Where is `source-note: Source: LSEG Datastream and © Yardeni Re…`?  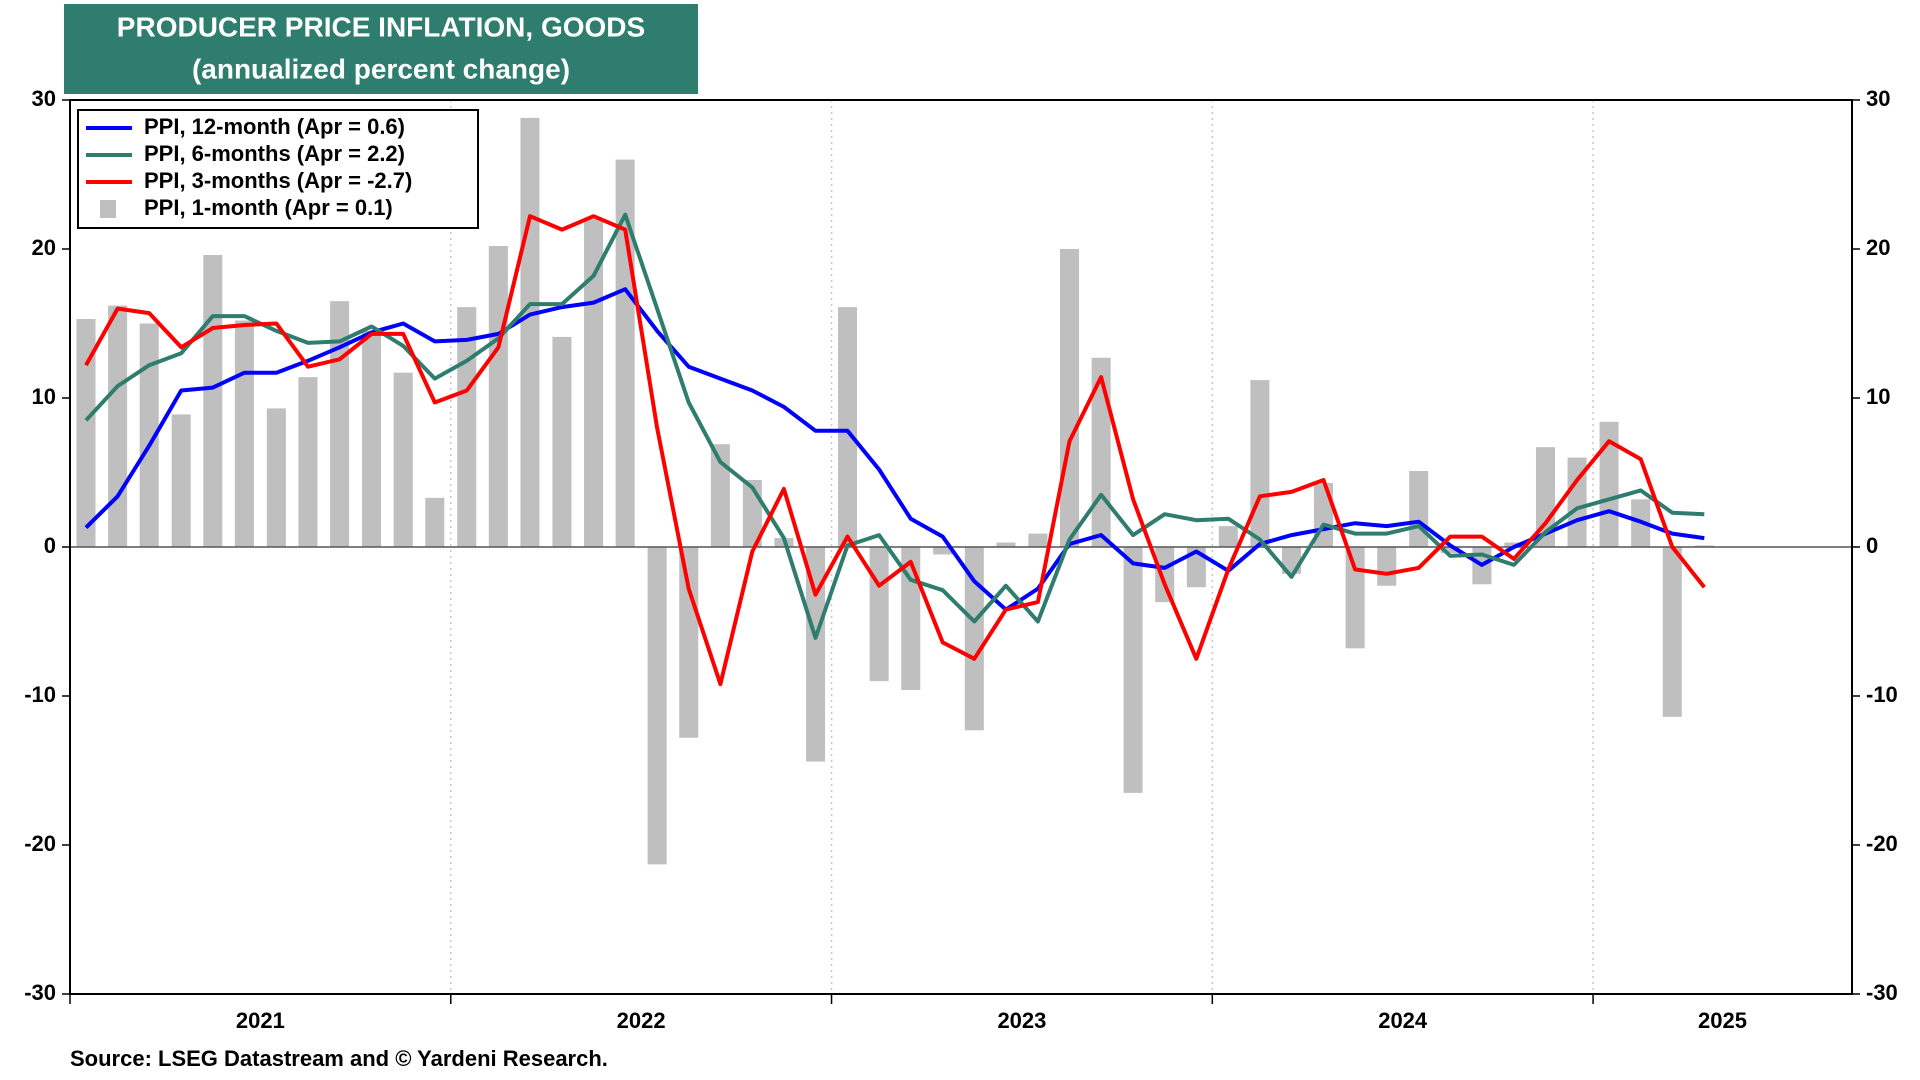
source-note: Source: LSEG Datastream and © Yardeni Re… is located at coordinates (339, 1058).